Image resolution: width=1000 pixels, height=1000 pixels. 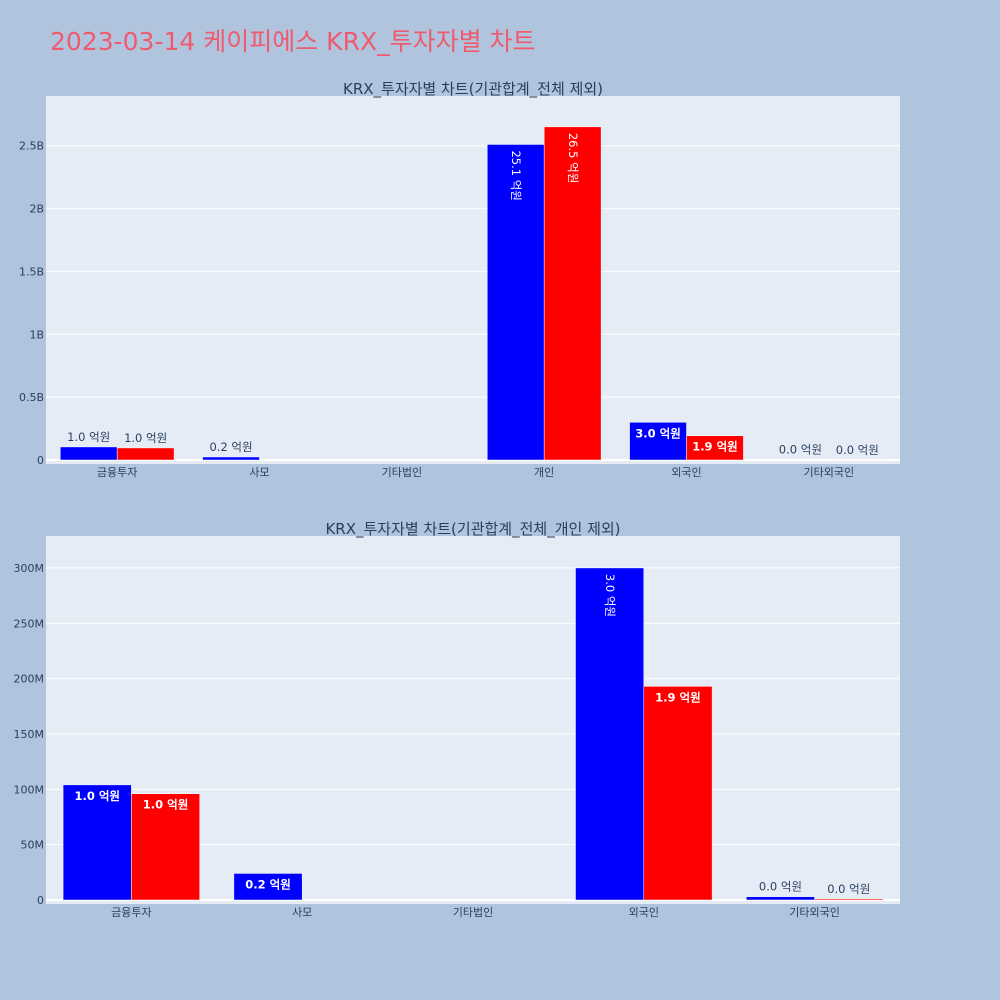 What do you see at coordinates (293, 41) in the screenshot?
I see `main-title: 2023-03-14 케이피에스 KRX_투자자별 차트` at bounding box center [293, 41].